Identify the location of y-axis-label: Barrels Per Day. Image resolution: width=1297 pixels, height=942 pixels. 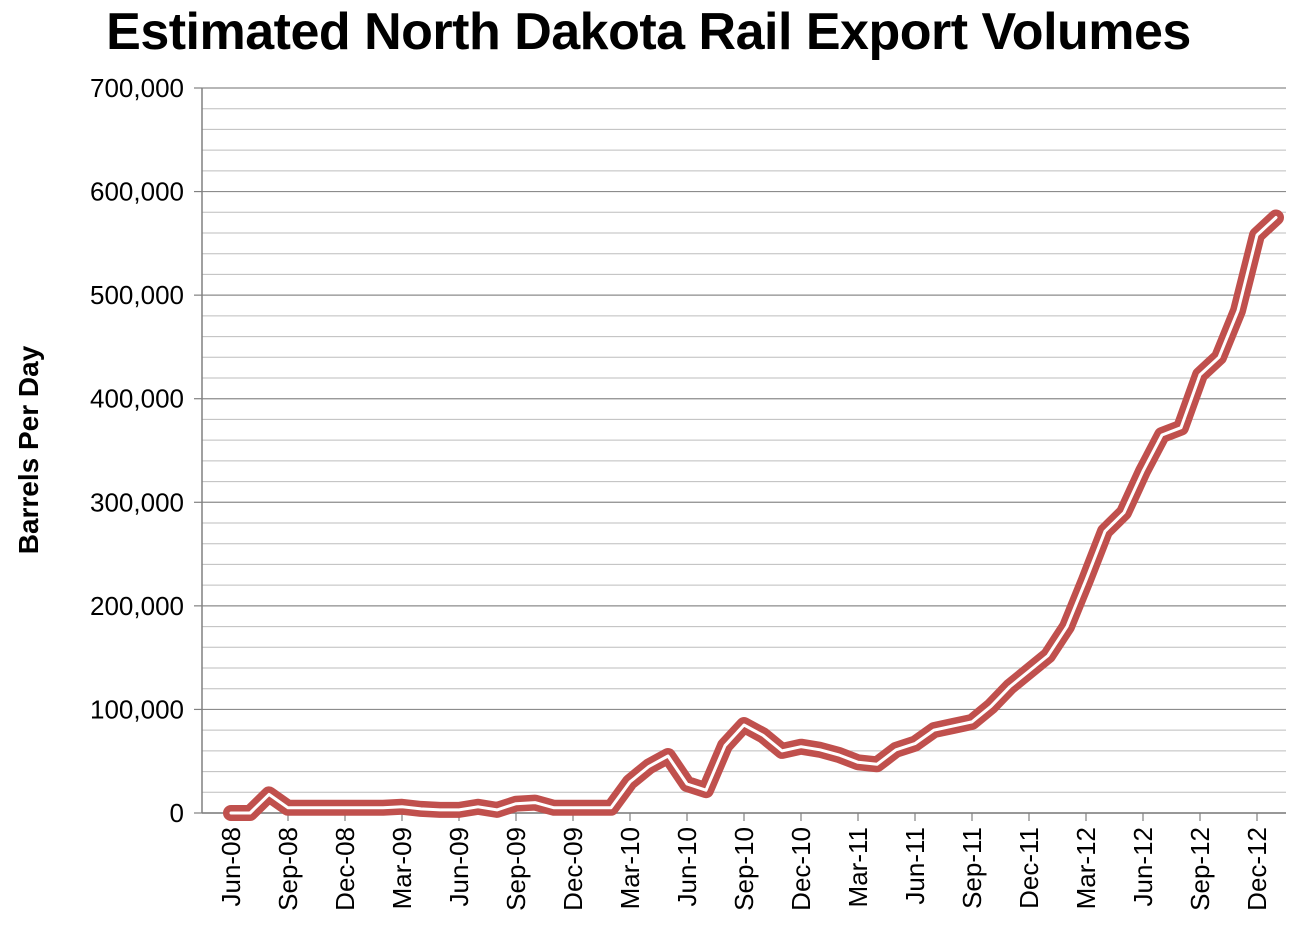
(28, 449).